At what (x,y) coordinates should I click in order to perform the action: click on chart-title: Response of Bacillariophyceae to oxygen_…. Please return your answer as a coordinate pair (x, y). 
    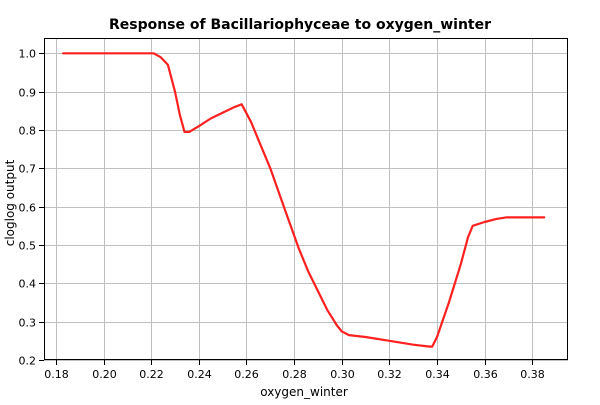
    Looking at the image, I should click on (300, 25).